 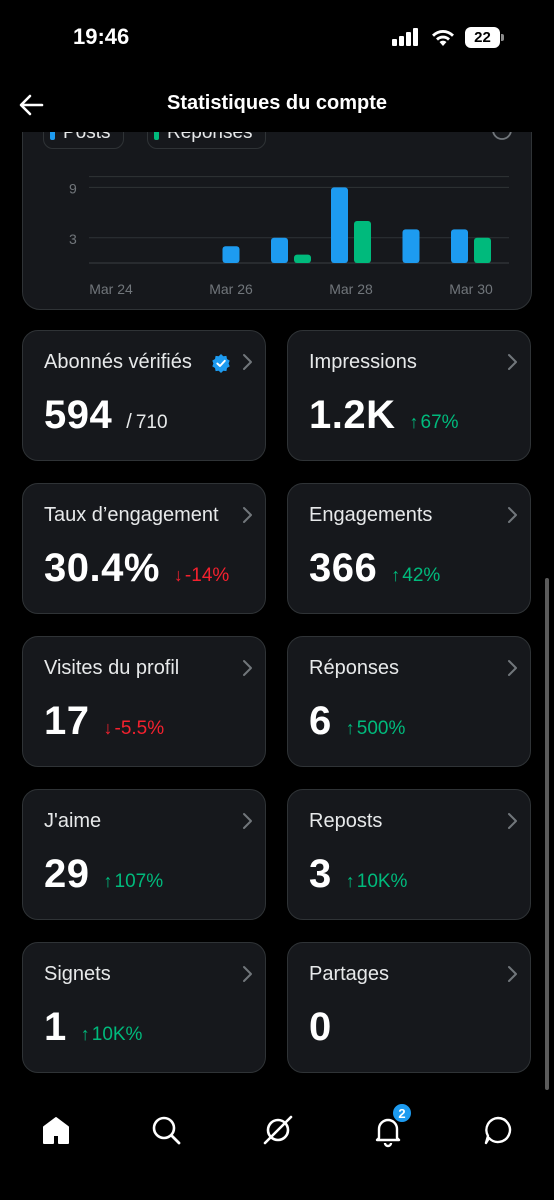 I want to click on stat-change: ↑ 42%, so click(x=415, y=576).